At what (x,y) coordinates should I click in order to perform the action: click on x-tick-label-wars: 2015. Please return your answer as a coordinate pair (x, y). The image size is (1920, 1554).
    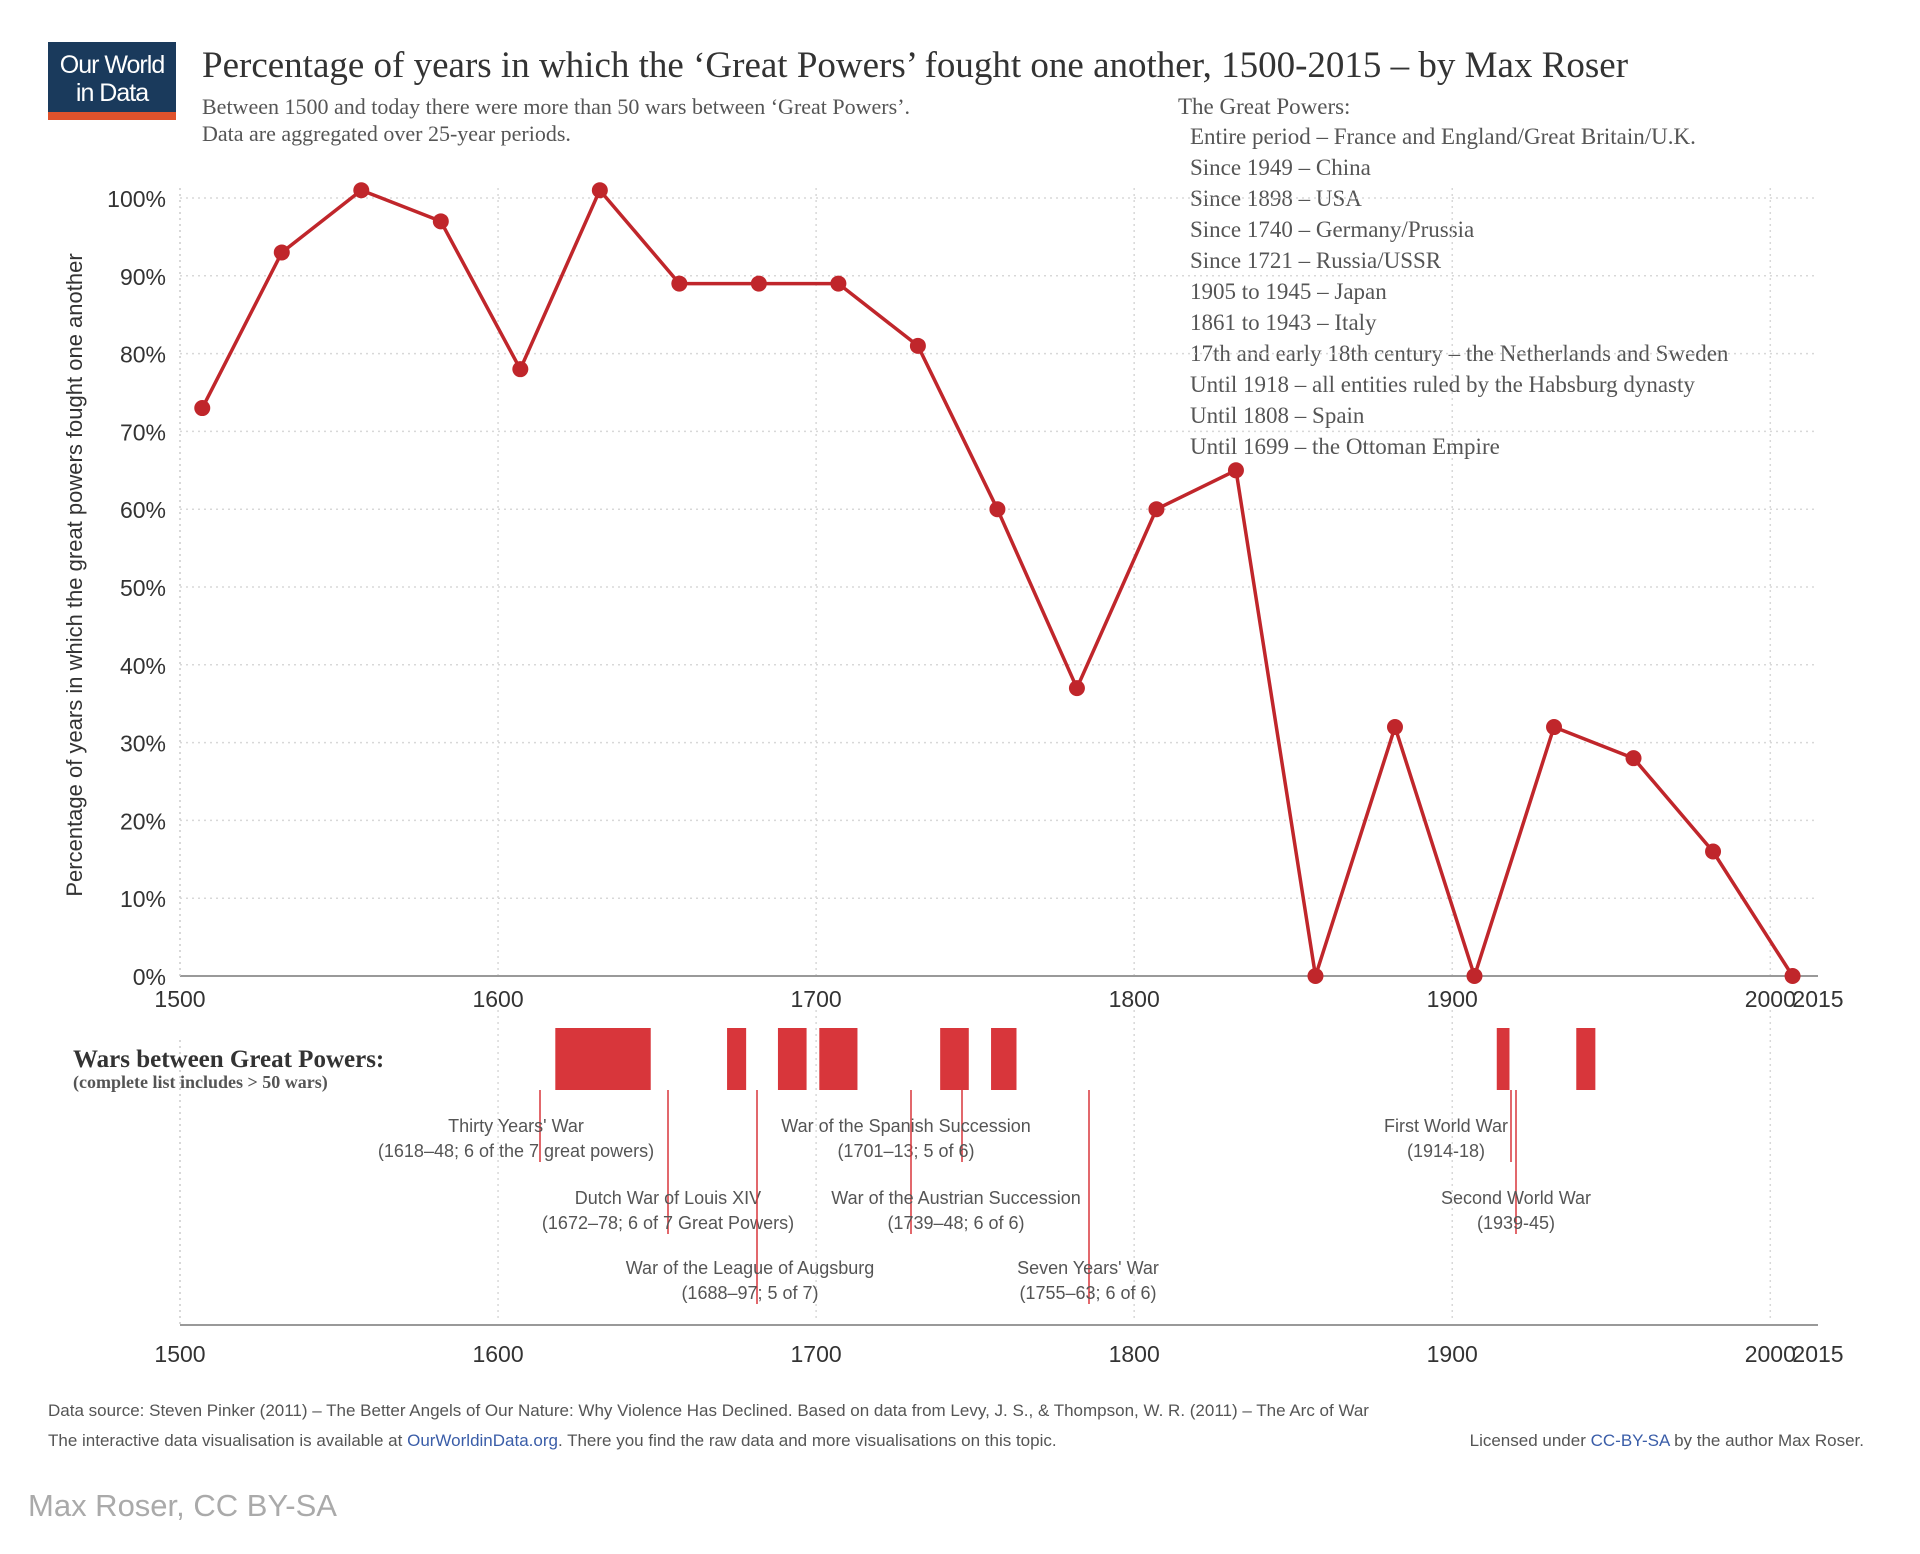
    Looking at the image, I should click on (1817, 1354).